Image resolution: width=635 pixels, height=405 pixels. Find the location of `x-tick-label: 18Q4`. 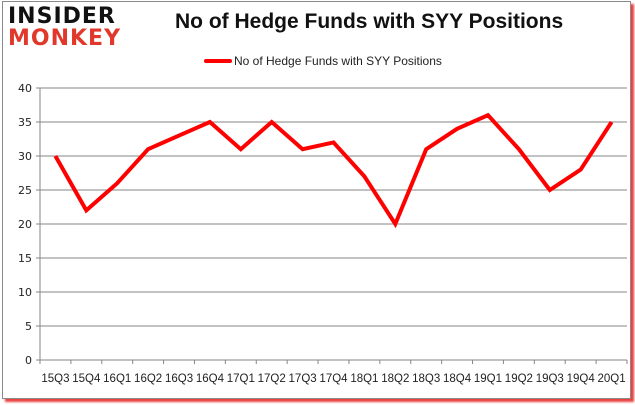

x-tick-label: 18Q4 is located at coordinates (457, 379).